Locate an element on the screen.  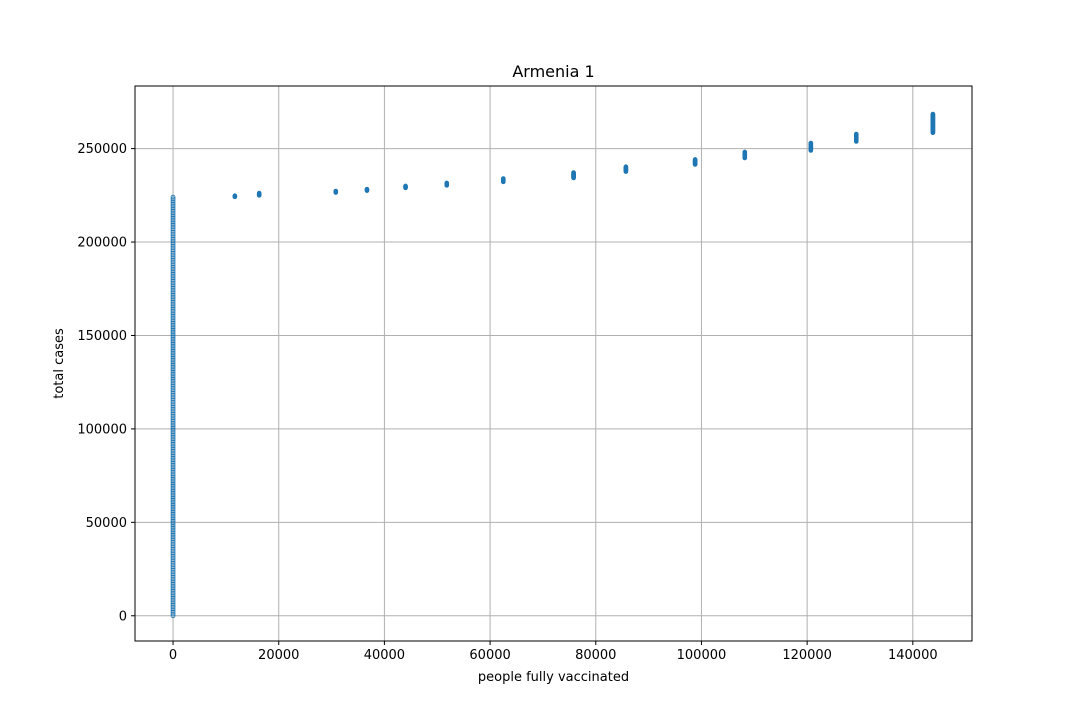
y-axis-label: total cases is located at coordinates (59, 363).